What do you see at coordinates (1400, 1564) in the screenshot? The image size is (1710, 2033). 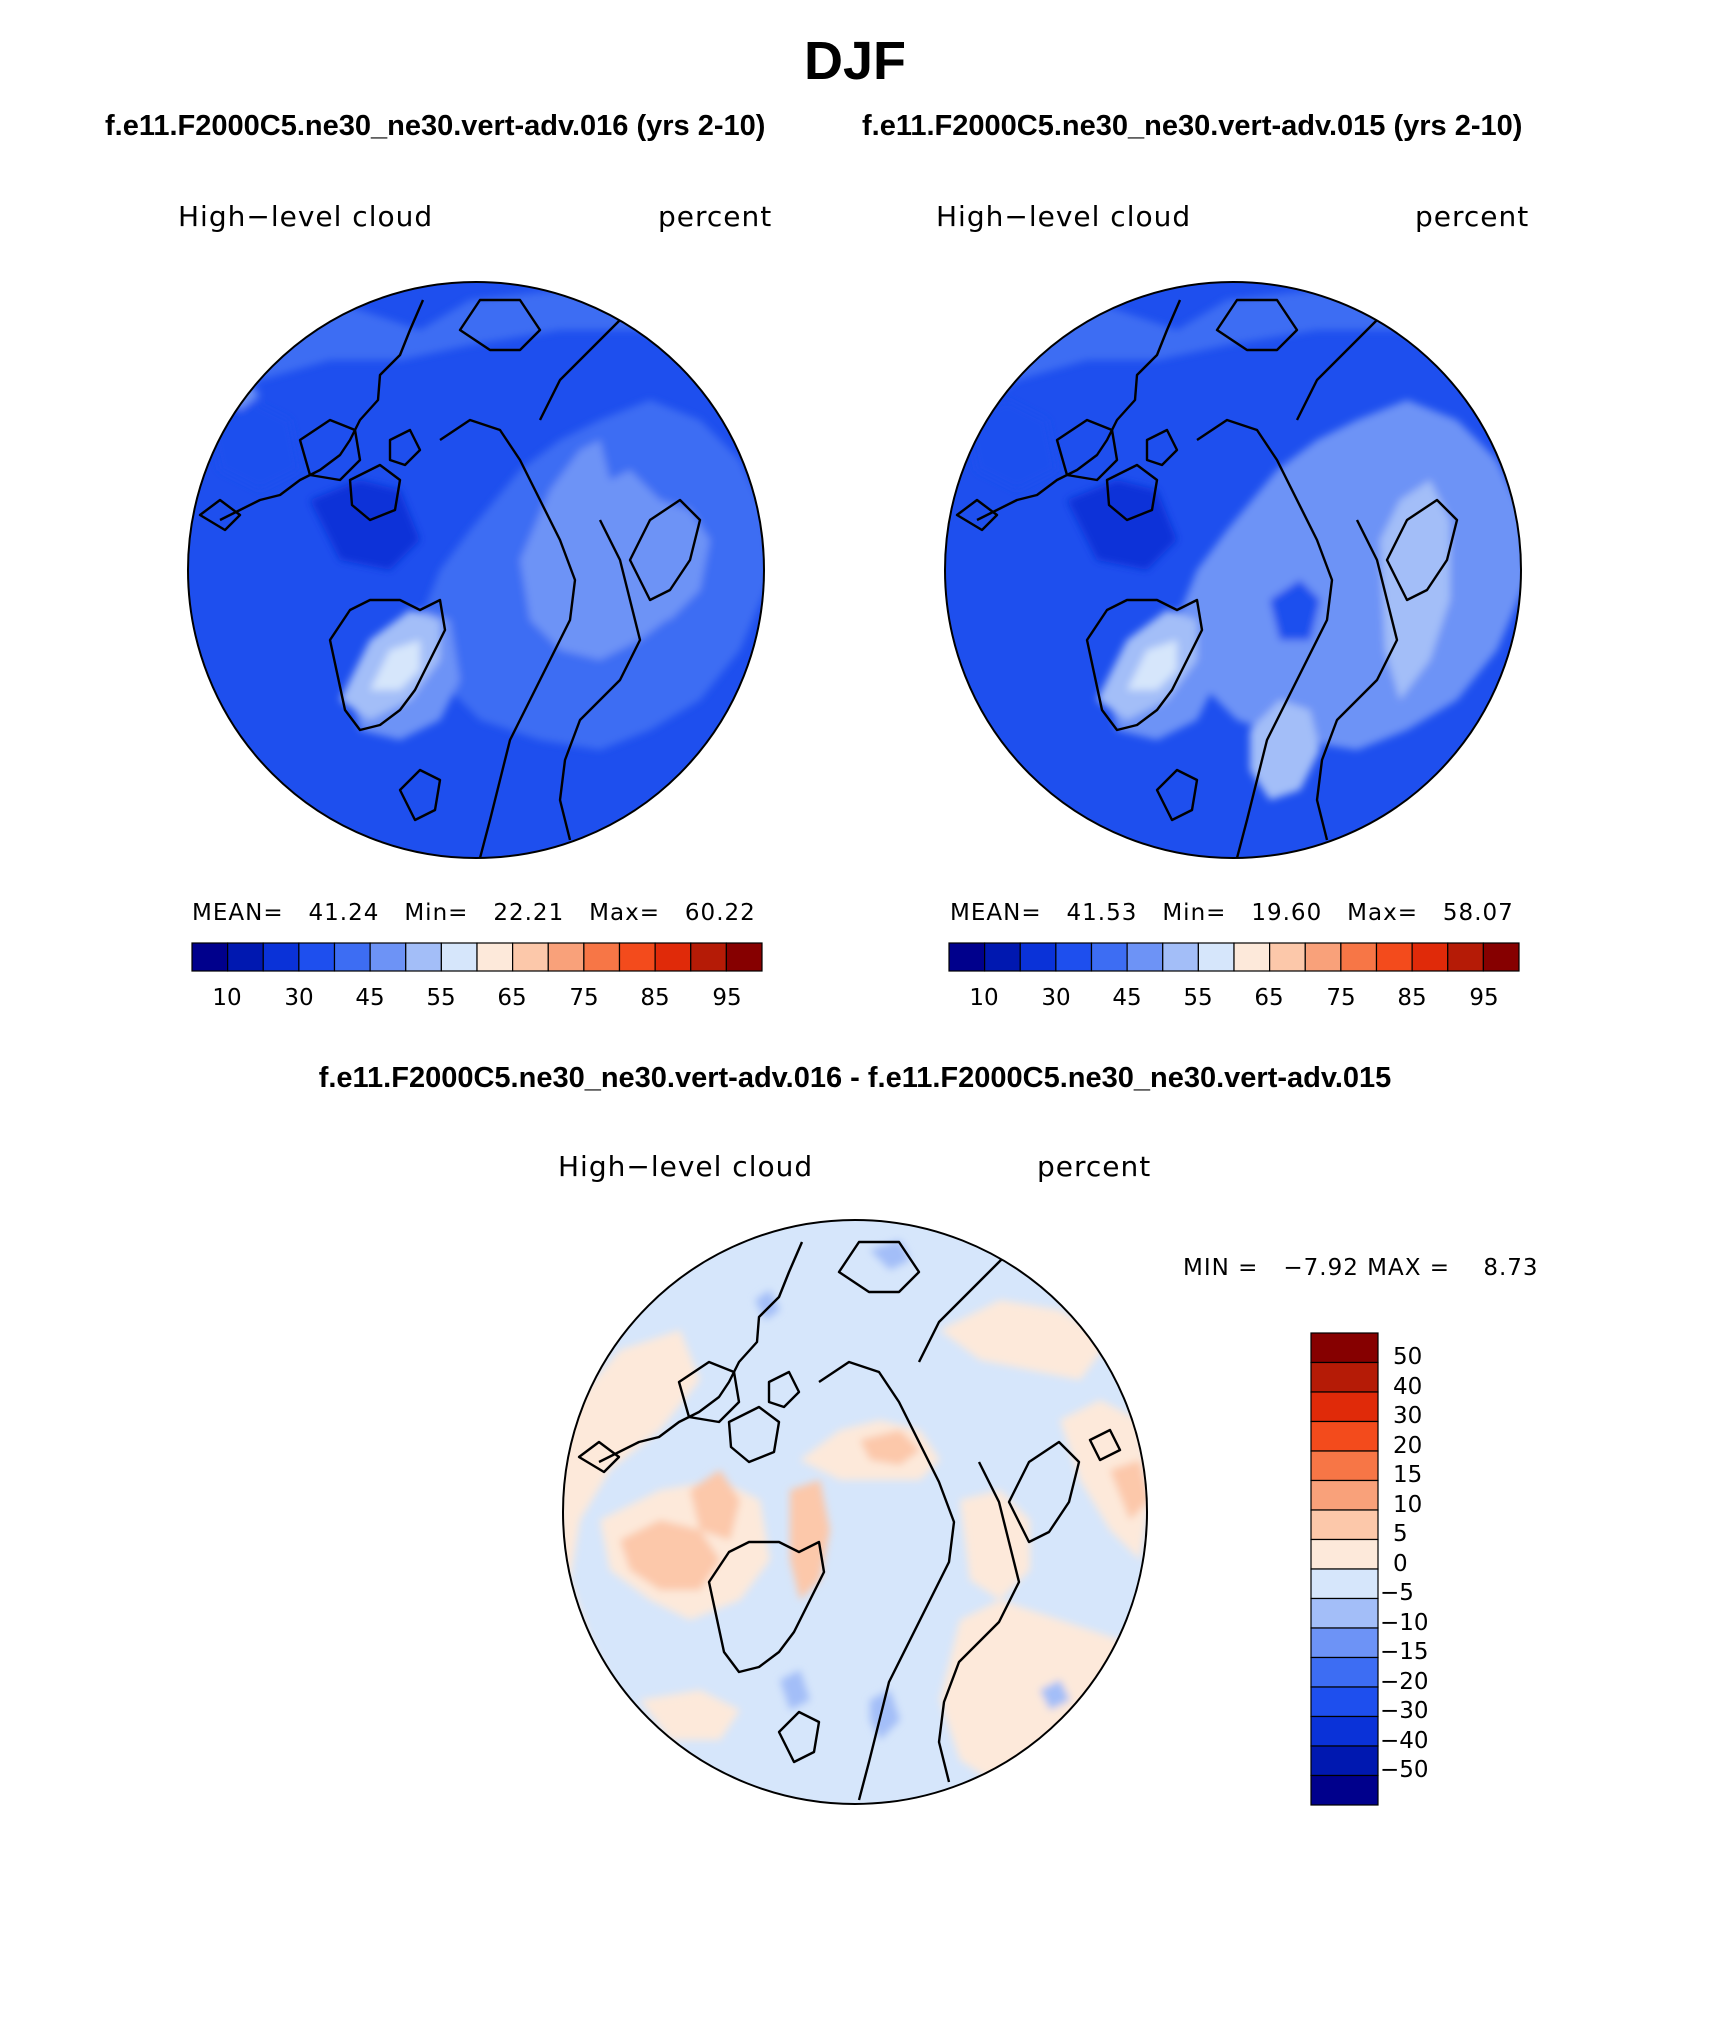 I see `diff-colorbar-tick: 0` at bounding box center [1400, 1564].